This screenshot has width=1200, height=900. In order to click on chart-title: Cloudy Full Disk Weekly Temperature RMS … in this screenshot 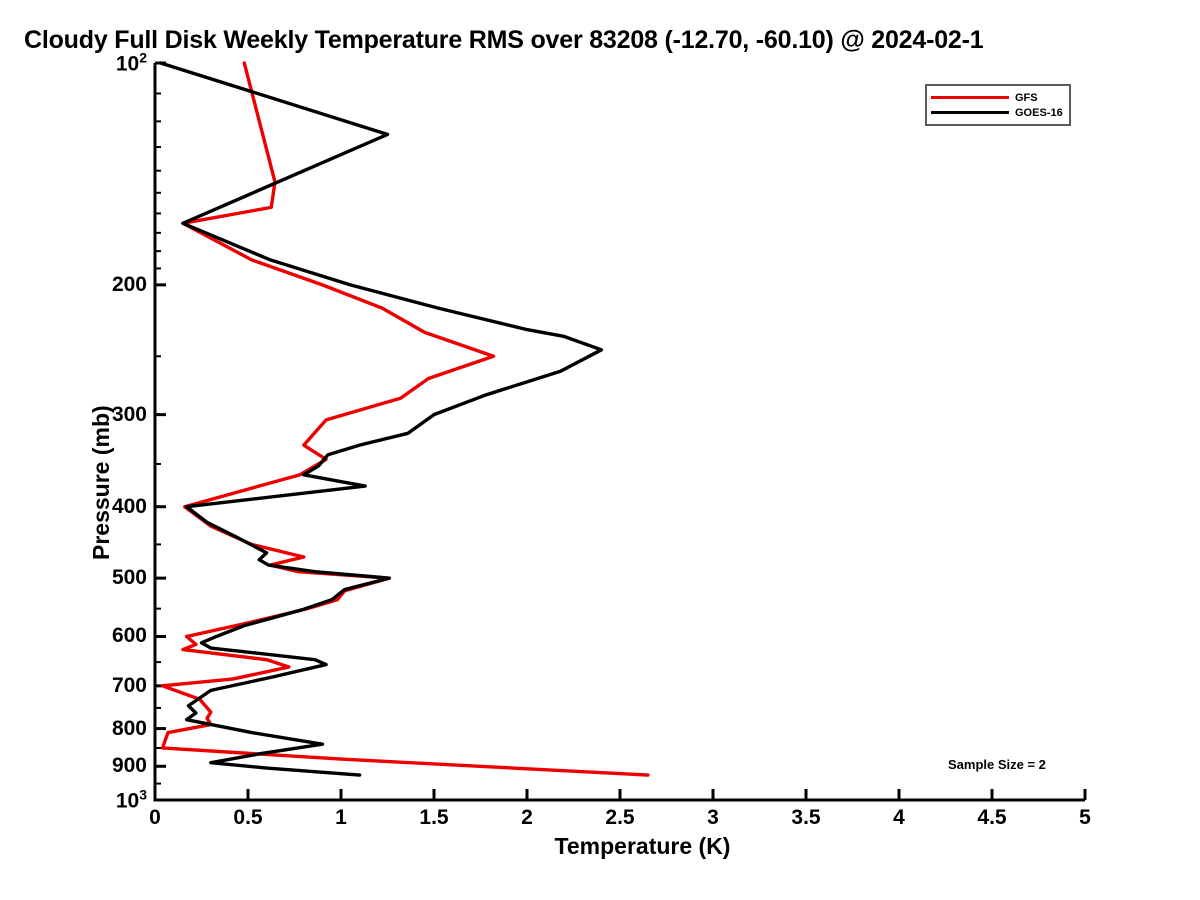, I will do `click(504, 40)`.